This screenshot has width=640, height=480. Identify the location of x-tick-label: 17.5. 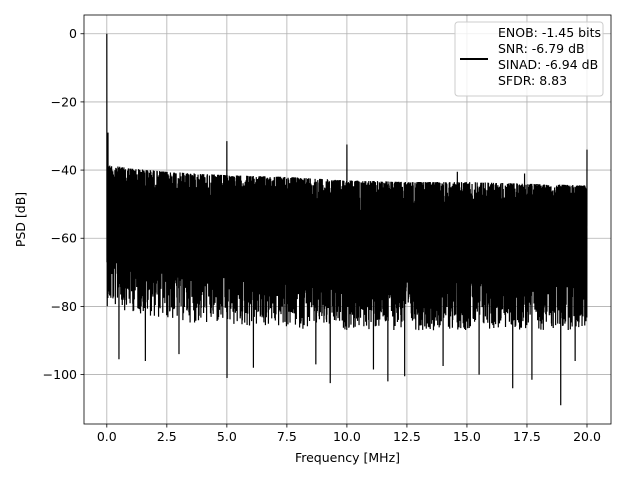
(527, 436).